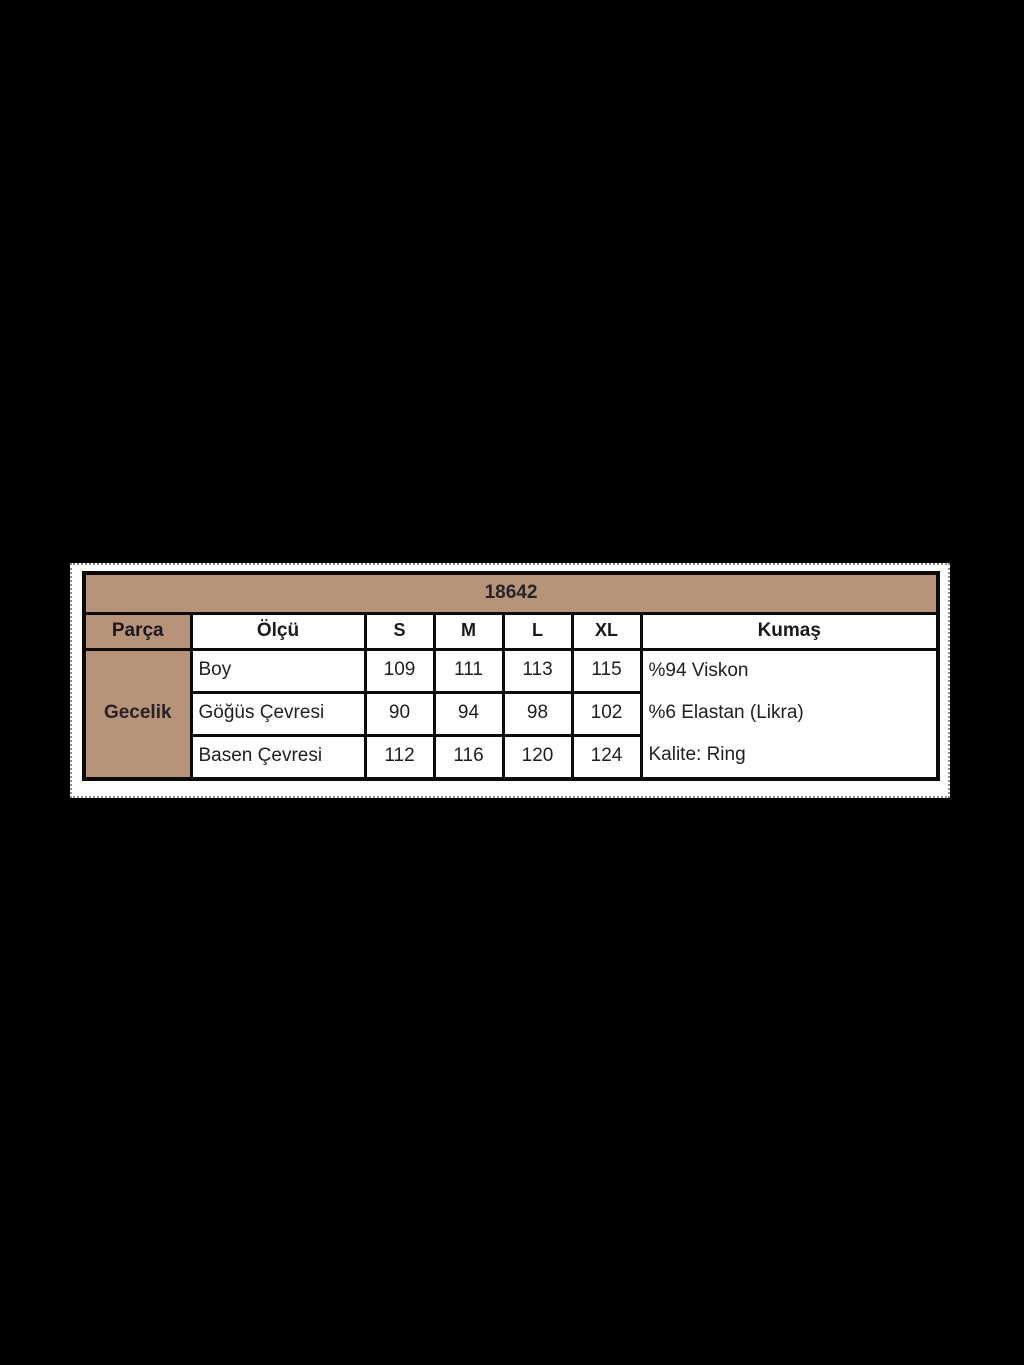 The width and height of the screenshot is (1024, 1365). Describe the element at coordinates (468, 757) in the screenshot. I see `value-basen-m: 116` at that location.